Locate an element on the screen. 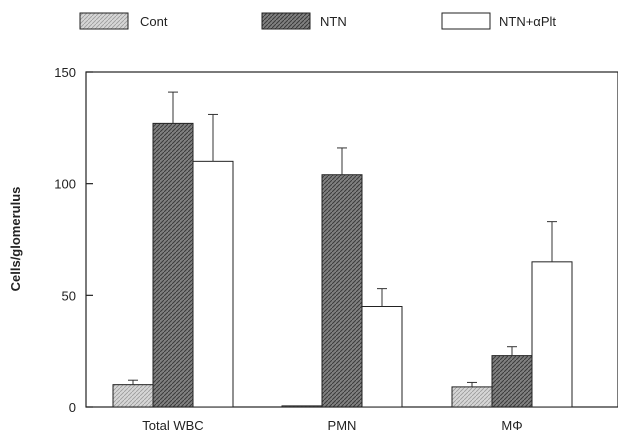  legend-swatch-ntn is located at coordinates (286, 21).